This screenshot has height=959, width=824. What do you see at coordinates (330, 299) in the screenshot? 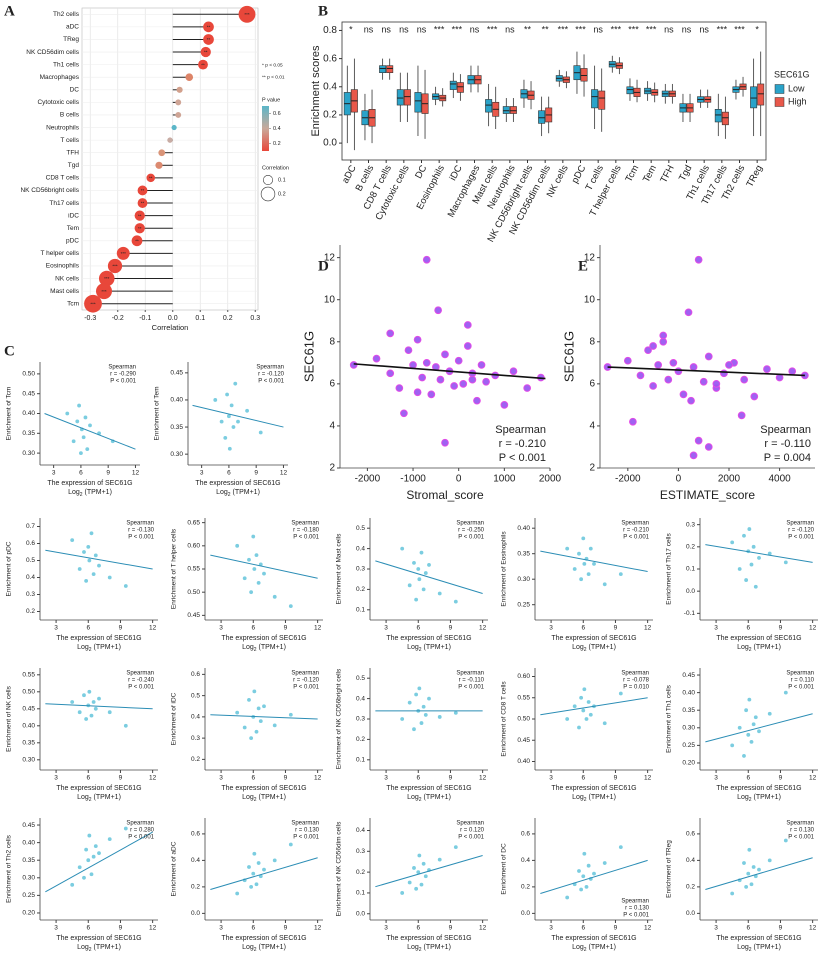
I see `y-tick-label: 10` at bounding box center [330, 299].